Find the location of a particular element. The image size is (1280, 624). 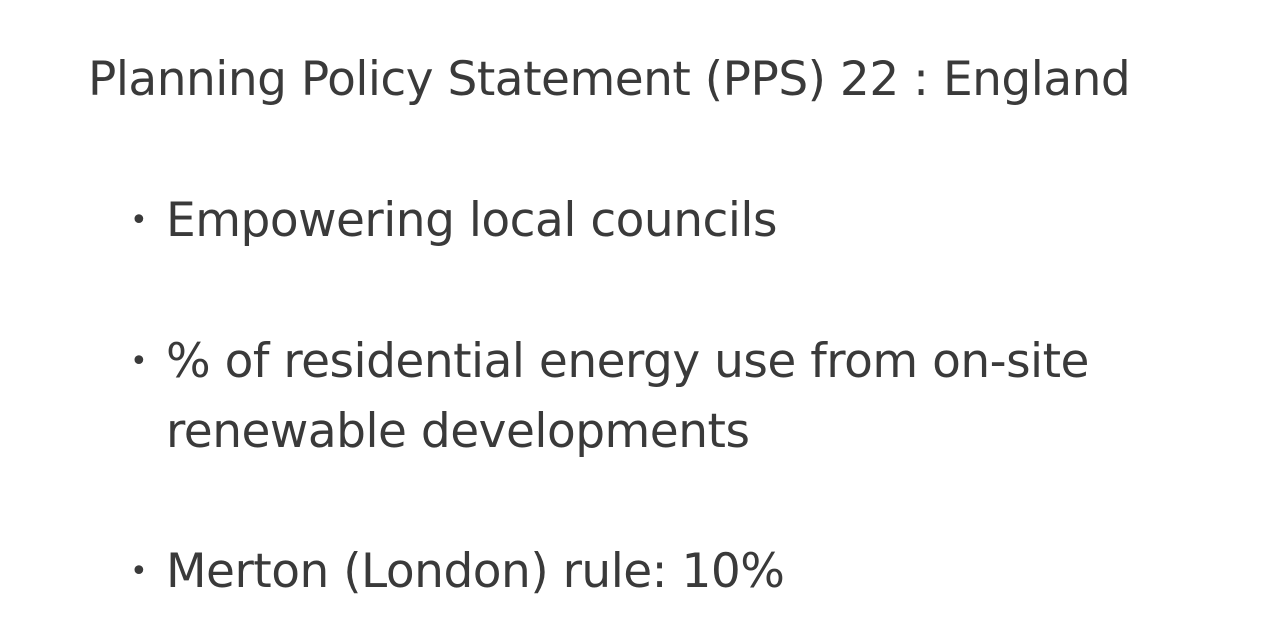

bullet-text: Empowering local councils is located at coordinates (471, 220).